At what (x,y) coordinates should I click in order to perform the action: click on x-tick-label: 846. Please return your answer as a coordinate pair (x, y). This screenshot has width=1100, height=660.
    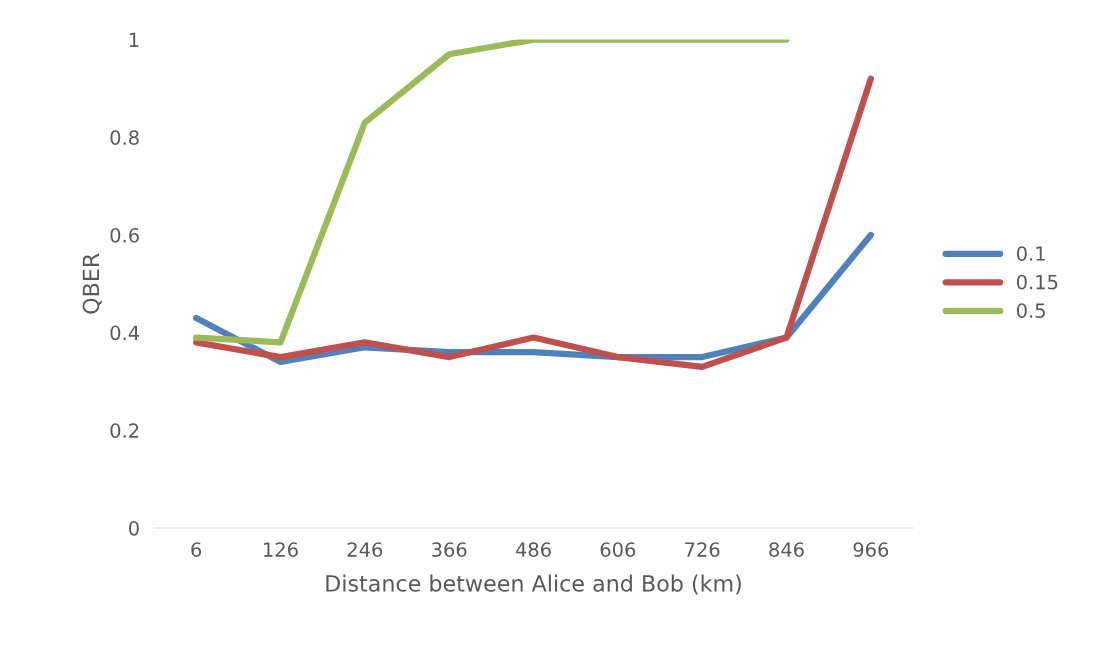
    Looking at the image, I should click on (786, 549).